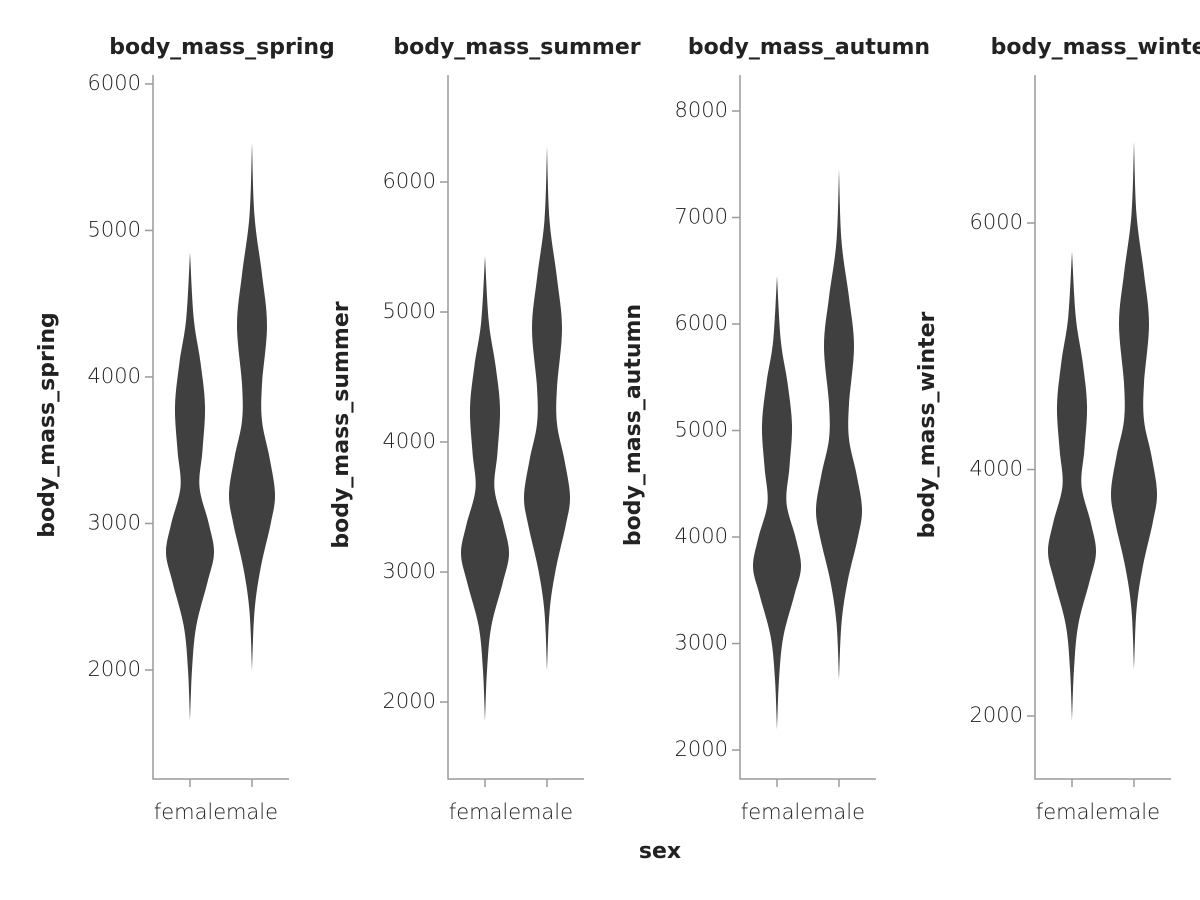 Image resolution: width=1200 pixels, height=900 pixels. I want to click on y-axis-label: body_mass_summer, so click(341, 424).